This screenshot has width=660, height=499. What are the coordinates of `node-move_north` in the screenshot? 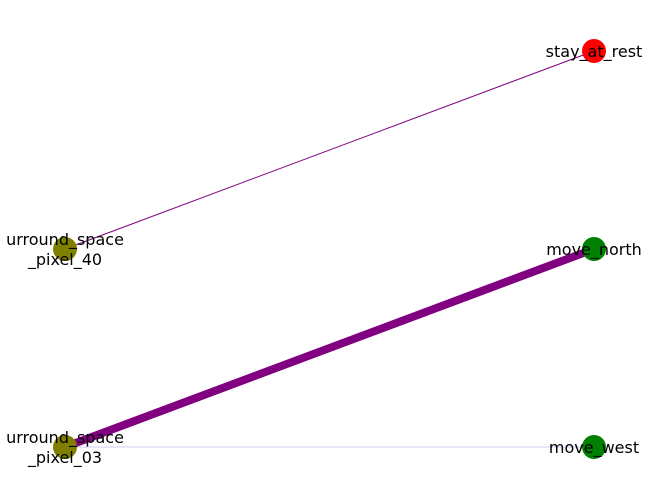 It's located at (594, 249).